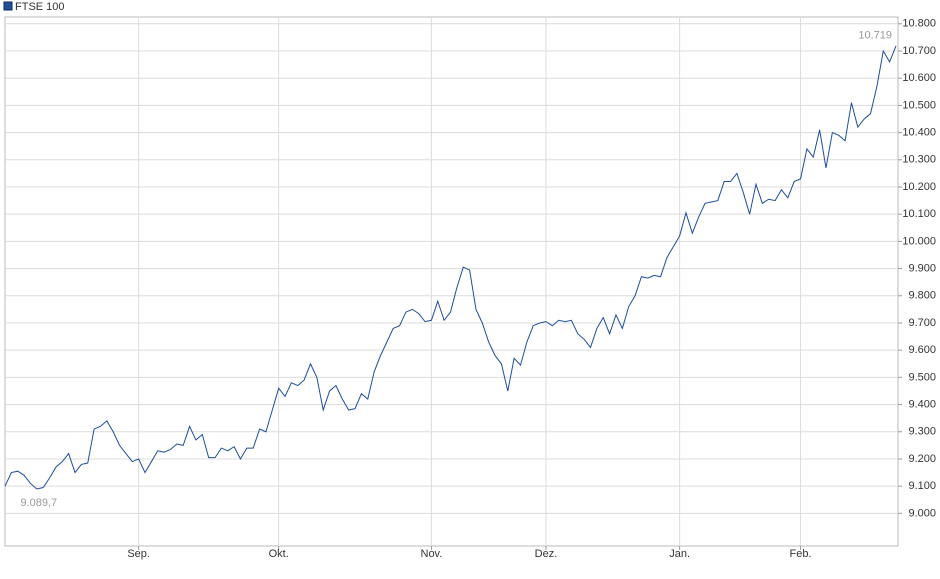  What do you see at coordinates (546, 554) in the screenshot?
I see `x-tick-label: Dez.` at bounding box center [546, 554].